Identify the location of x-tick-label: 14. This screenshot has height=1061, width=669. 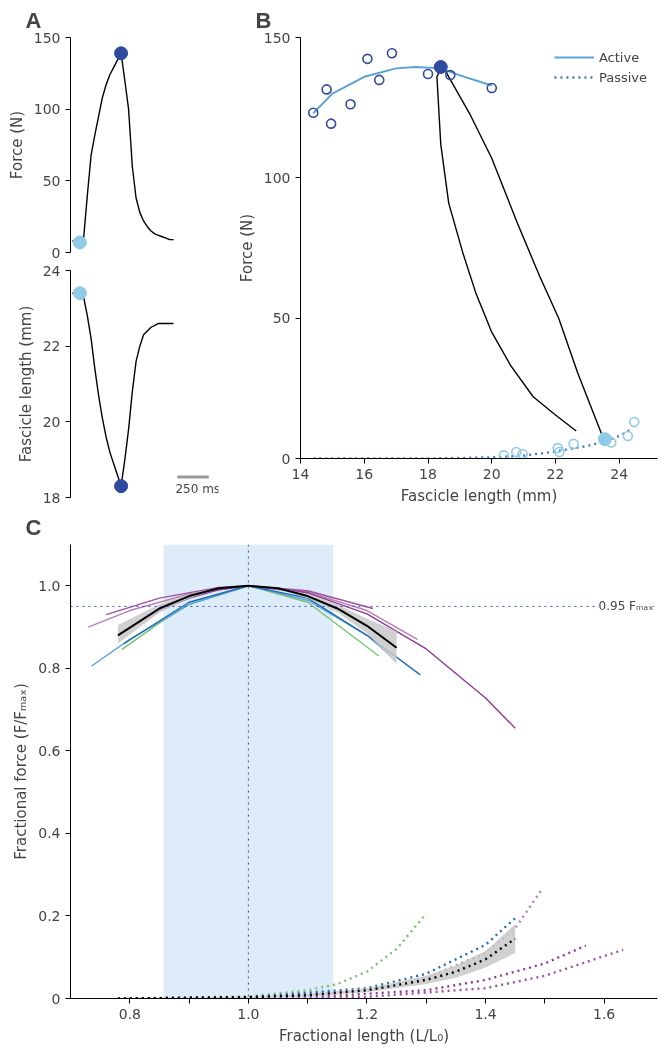
(300, 473).